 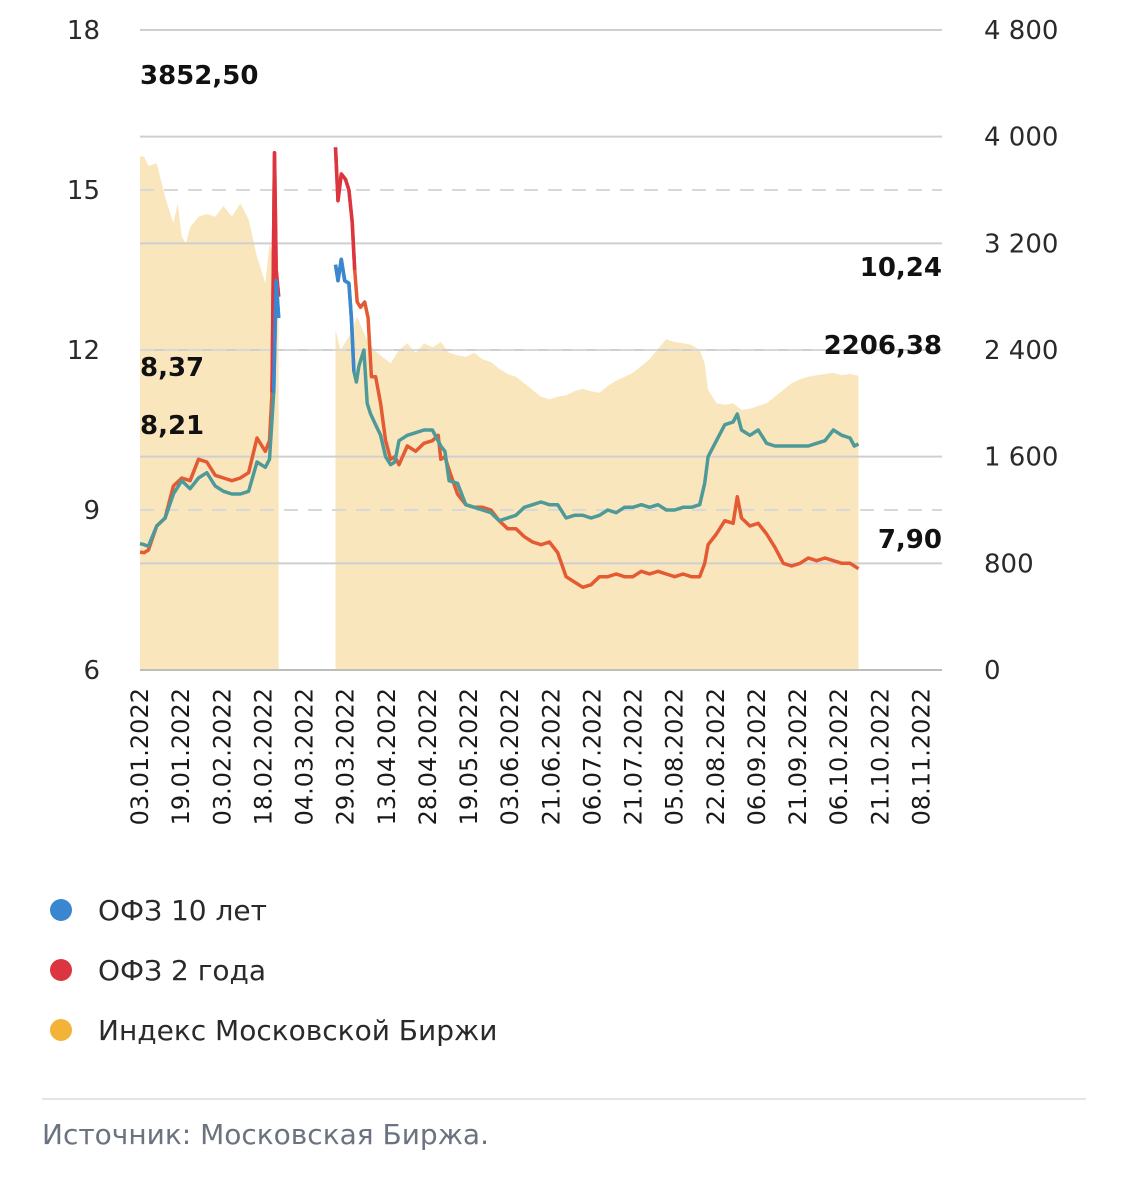 What do you see at coordinates (634, 756) in the screenshot?
I see `x-tick-label: 21.07.2022` at bounding box center [634, 756].